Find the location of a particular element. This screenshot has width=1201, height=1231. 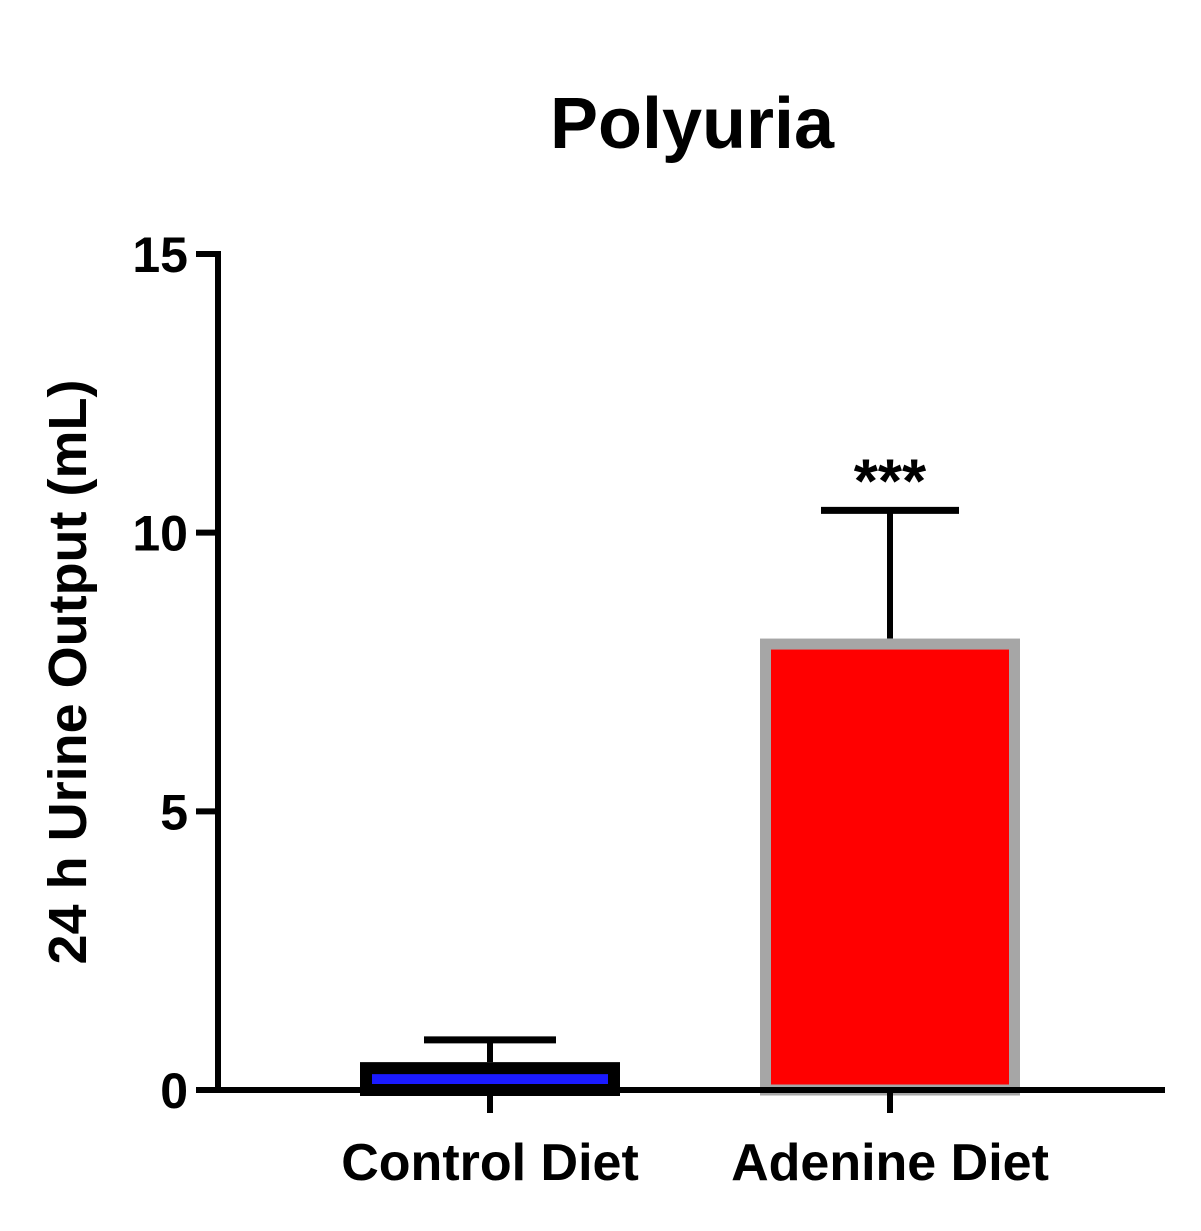

x-categories: Control Diet Adenine Diet is located at coordinates (695, 1141).